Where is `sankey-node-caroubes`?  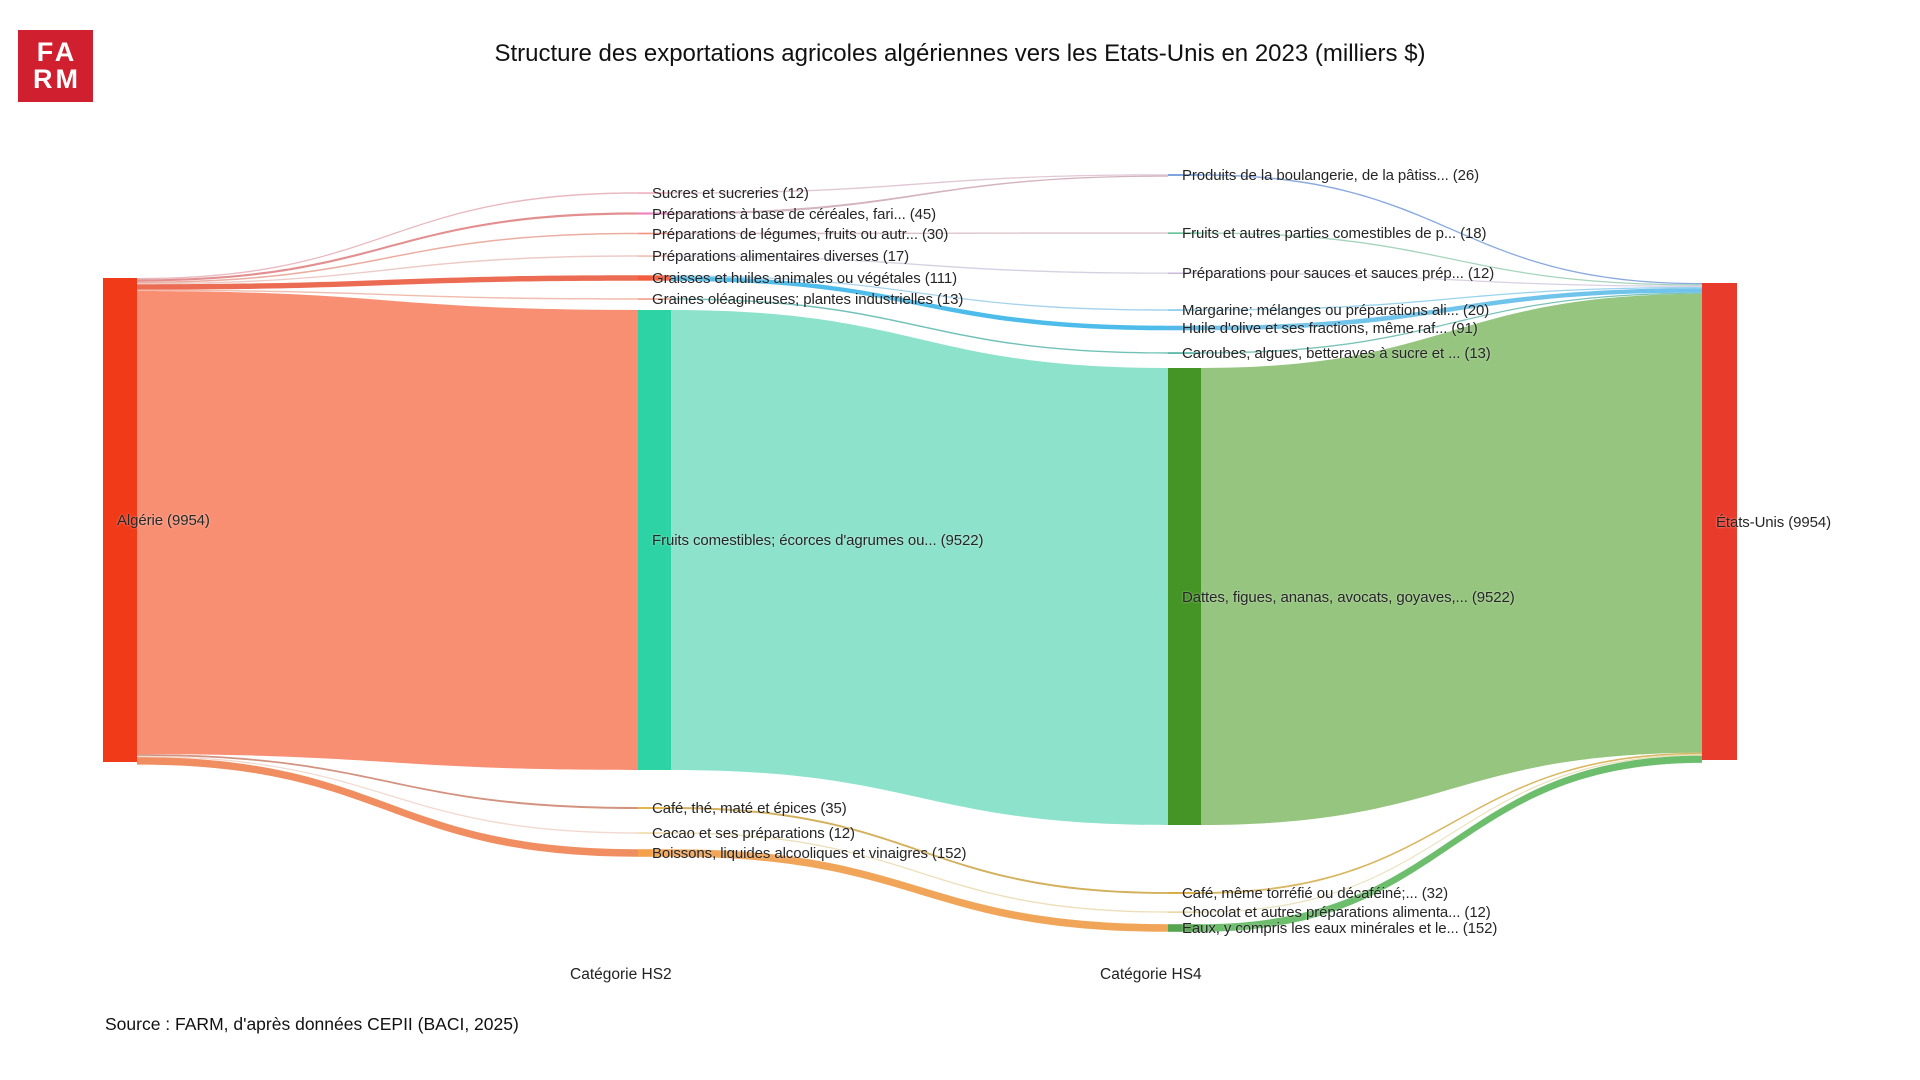
sankey-node-caroubes is located at coordinates (1184, 353).